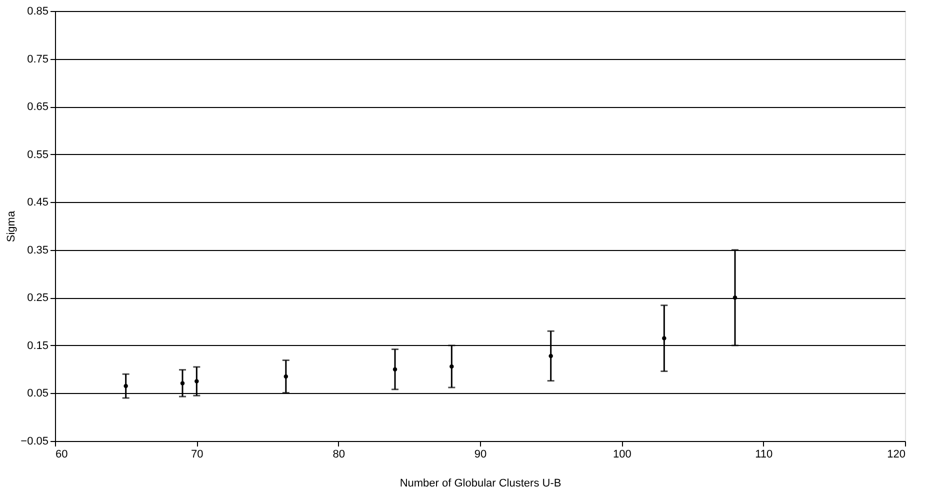  What do you see at coordinates (197, 454) in the screenshot?
I see `x-tick-label: 70` at bounding box center [197, 454].